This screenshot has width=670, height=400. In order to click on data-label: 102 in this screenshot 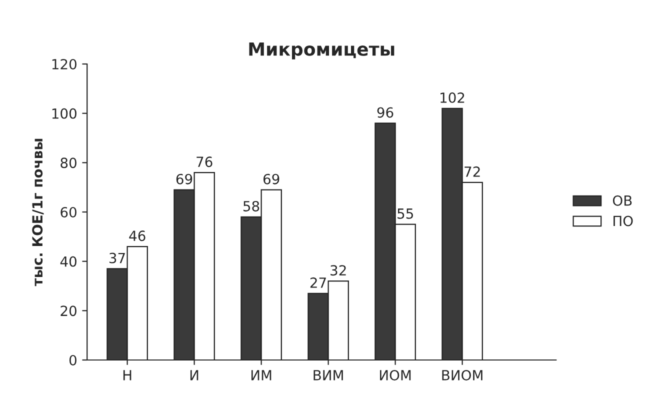, I will do `click(452, 97)`.